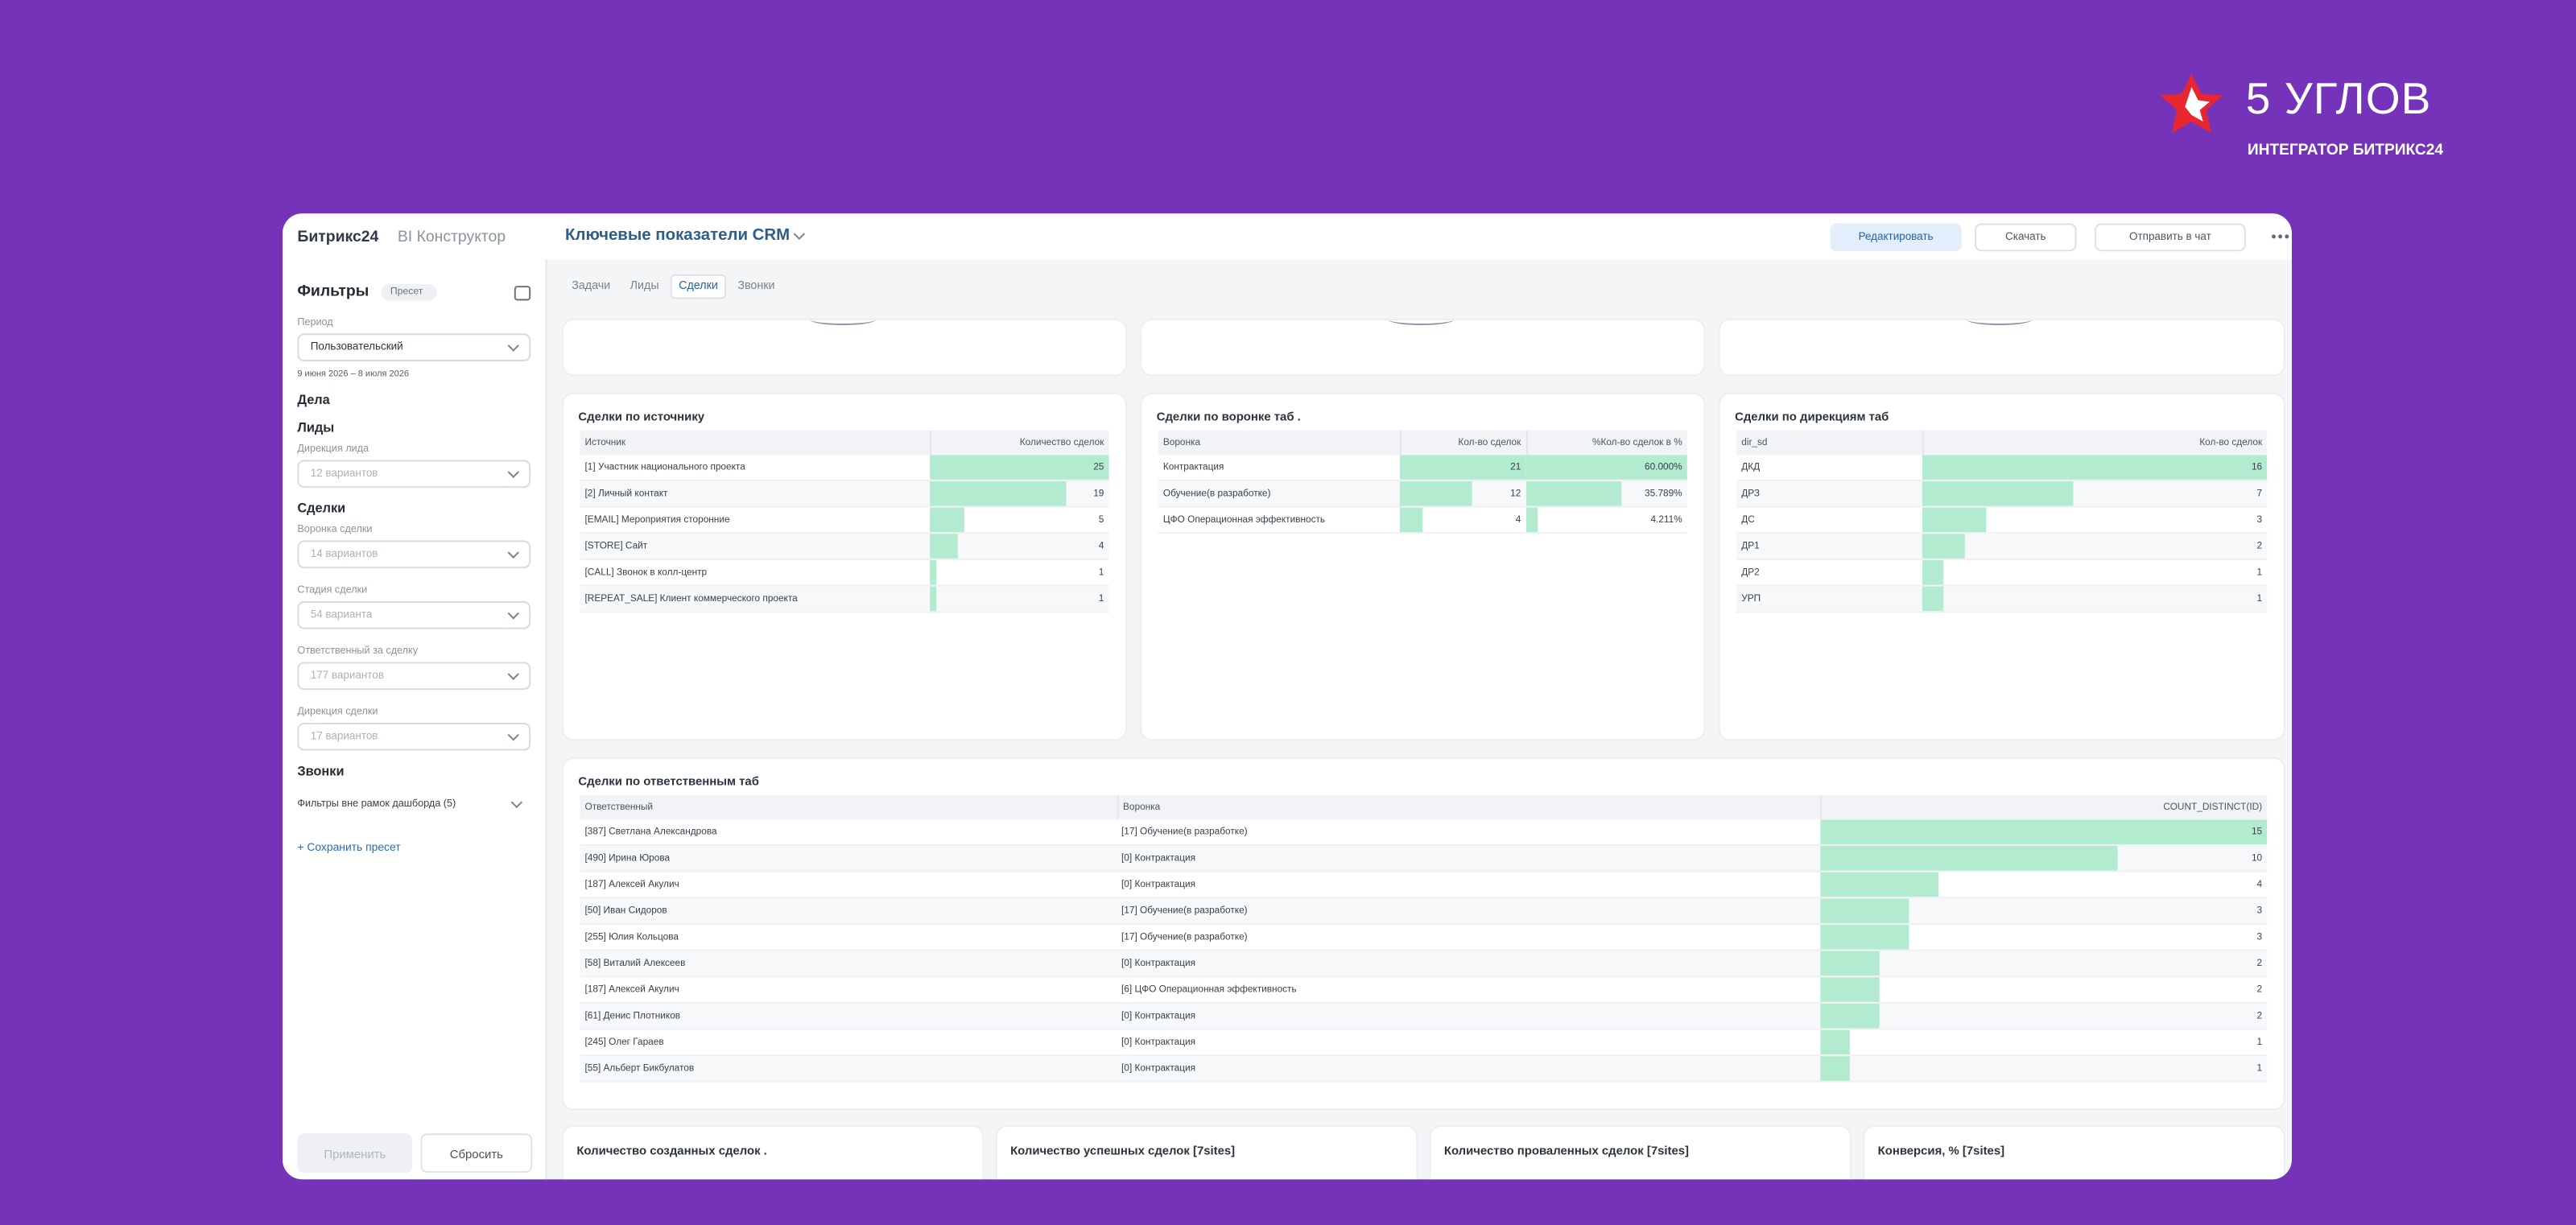 This screenshot has width=2576, height=1225. I want to click on table-row: [STORE] Сайт 4, so click(844, 547).